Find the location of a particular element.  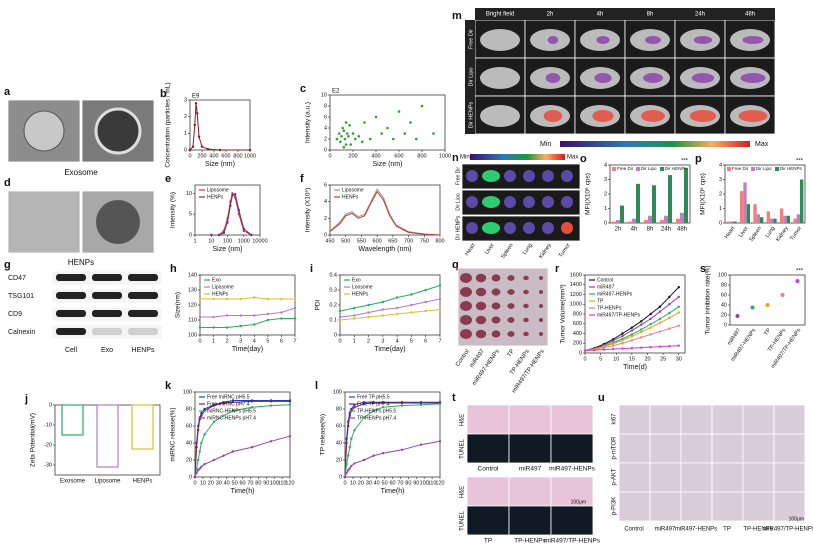

y-tick-label: 60 is located at coordinates (724, 295).